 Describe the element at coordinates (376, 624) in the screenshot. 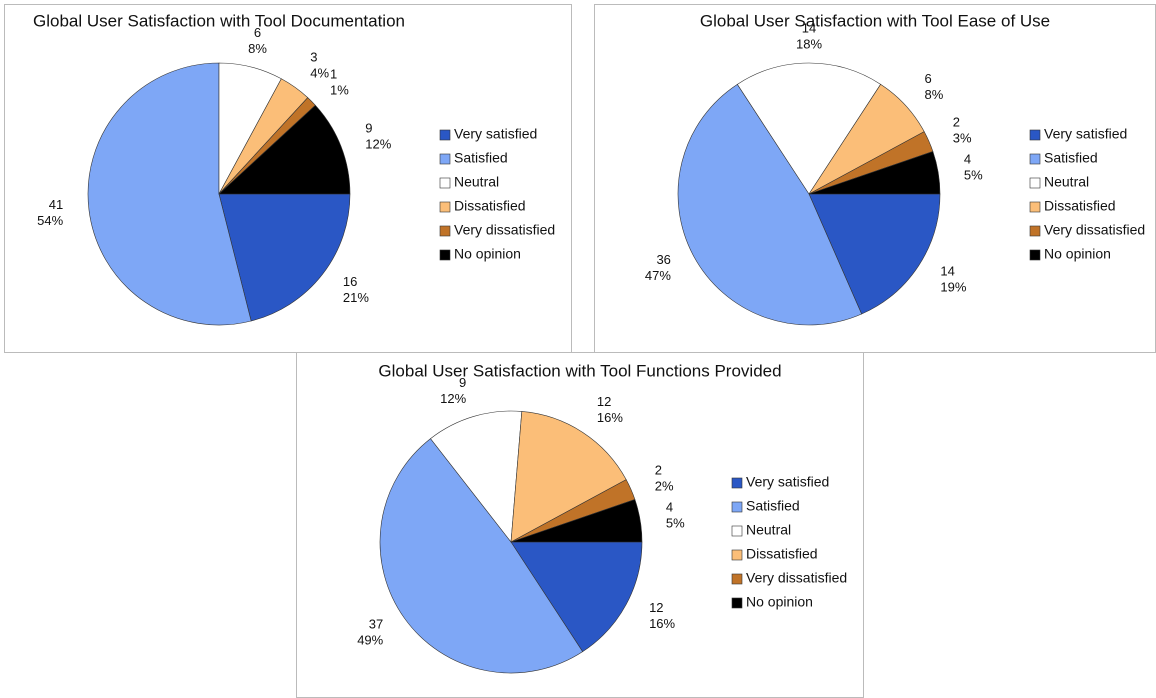

I see `value-label: 37` at that location.